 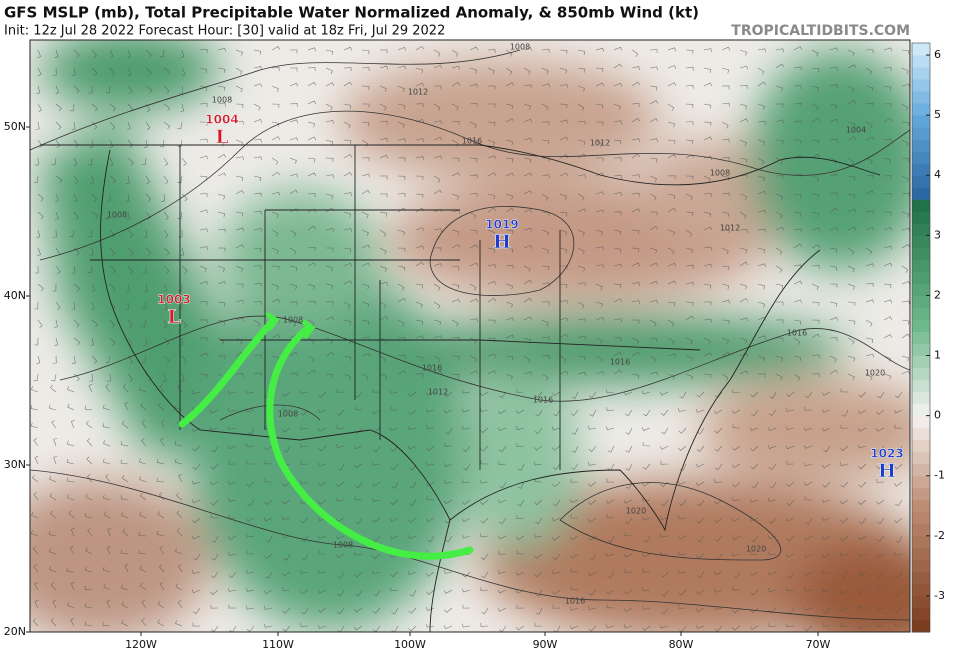 What do you see at coordinates (278, 644) in the screenshot?
I see `lon-label: 110W` at bounding box center [278, 644].